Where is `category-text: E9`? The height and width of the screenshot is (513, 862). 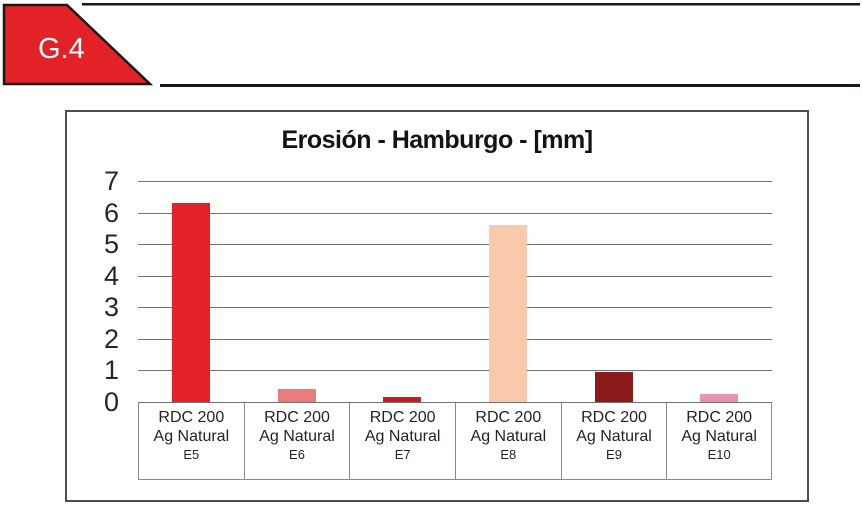
category-text: E9 is located at coordinates (614, 454).